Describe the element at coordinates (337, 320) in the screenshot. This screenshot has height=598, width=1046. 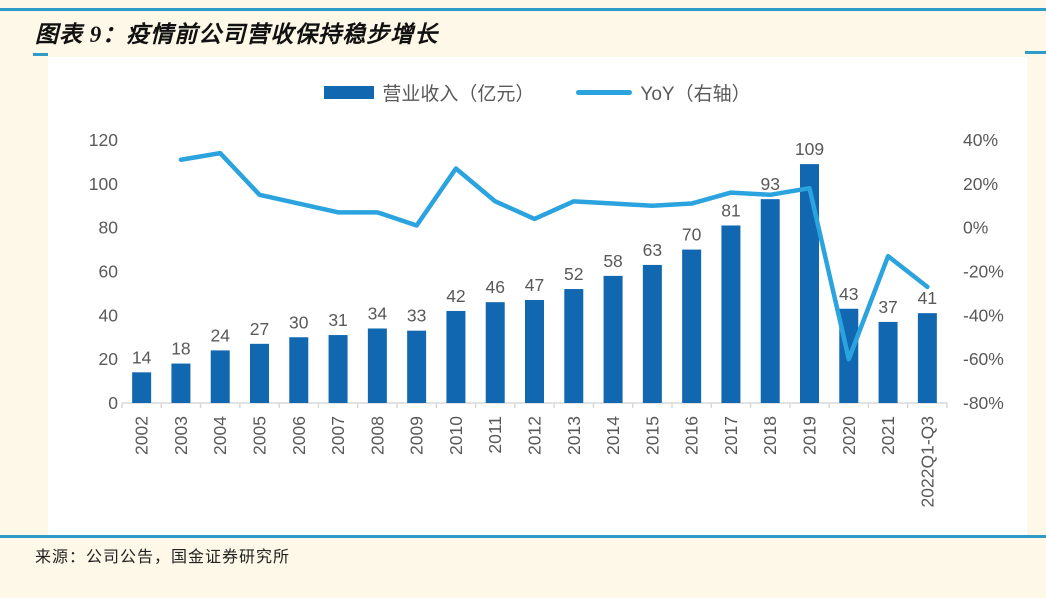
I see `bar-value-label: 31` at that location.